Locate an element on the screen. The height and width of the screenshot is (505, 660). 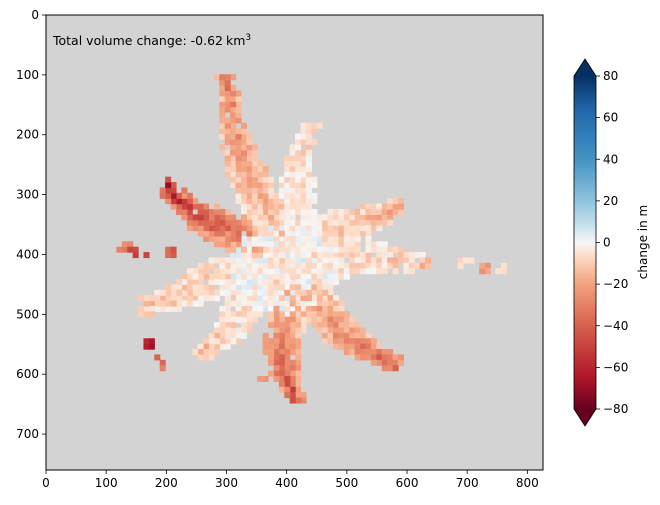
x-tick-label: 300 is located at coordinates (226, 483).